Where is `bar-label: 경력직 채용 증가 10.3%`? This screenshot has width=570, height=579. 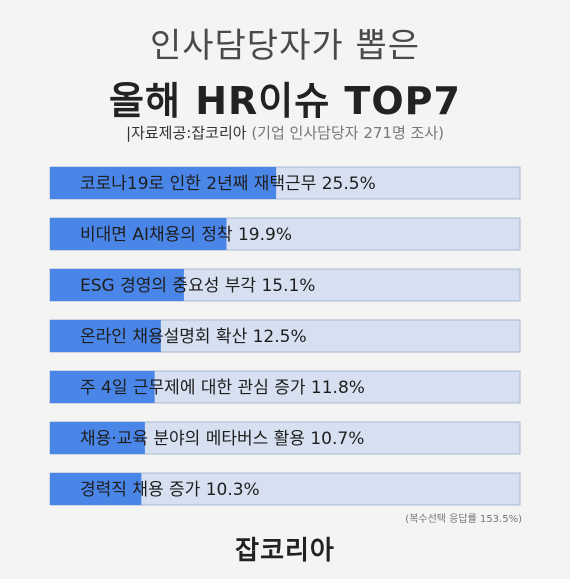 bar-label: 경력직 채용 증가 10.3% is located at coordinates (170, 490).